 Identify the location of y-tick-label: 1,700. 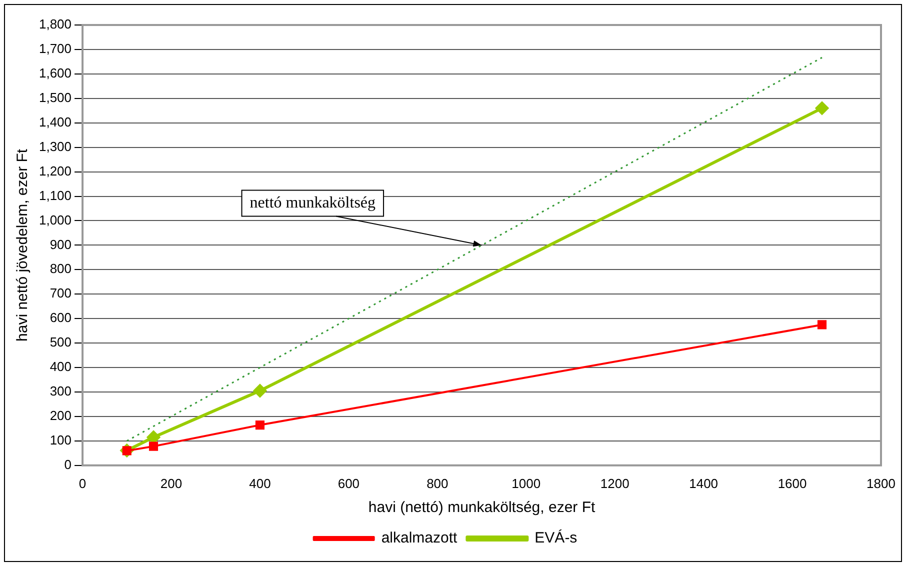
(55, 48).